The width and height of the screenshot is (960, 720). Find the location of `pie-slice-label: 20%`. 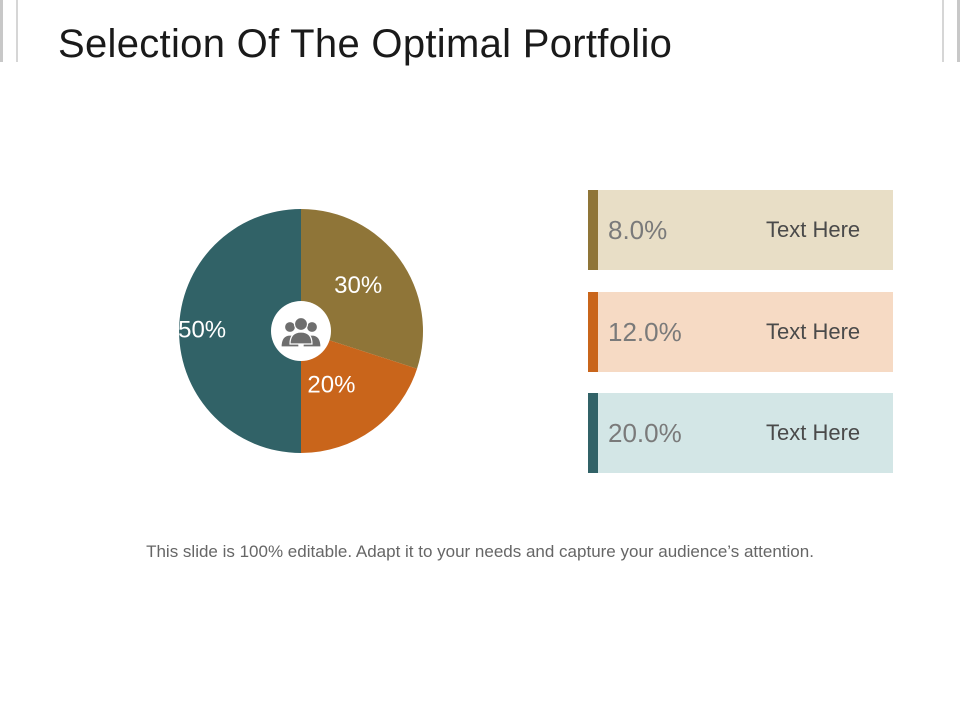

pie-slice-label: 20% is located at coordinates (331, 385).